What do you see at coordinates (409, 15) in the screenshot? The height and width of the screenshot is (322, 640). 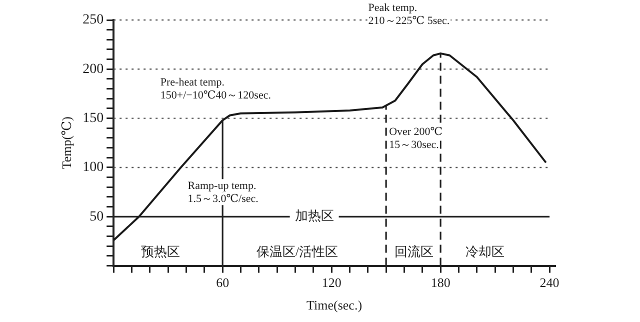 I see `annotation: Peak temp. 210～225℃ 5sec.` at bounding box center [409, 15].